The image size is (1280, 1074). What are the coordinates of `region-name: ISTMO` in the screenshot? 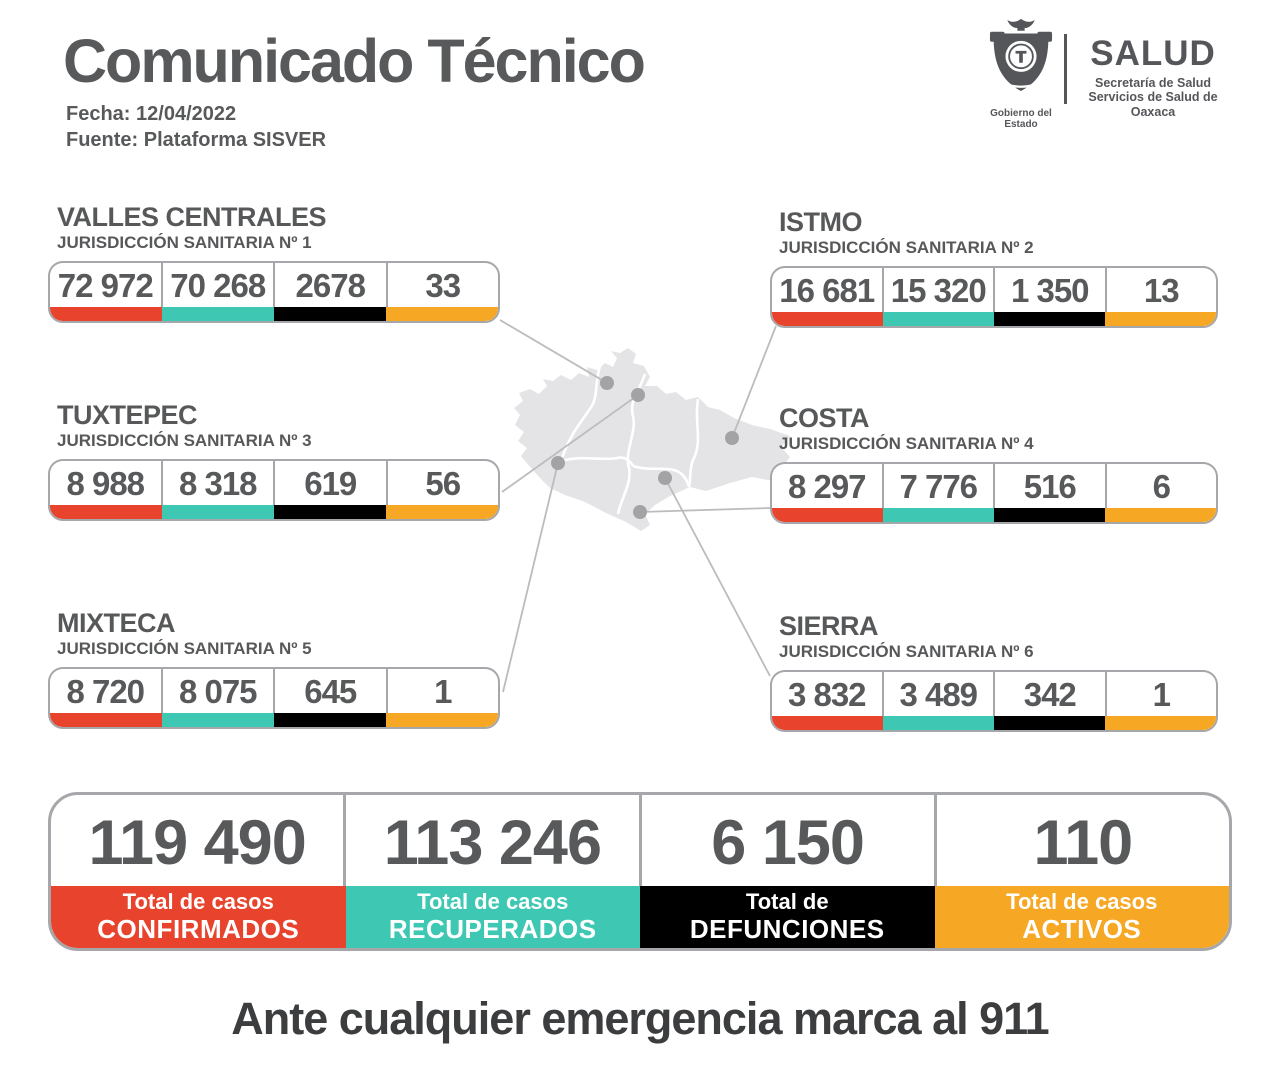 It's located at (821, 222).